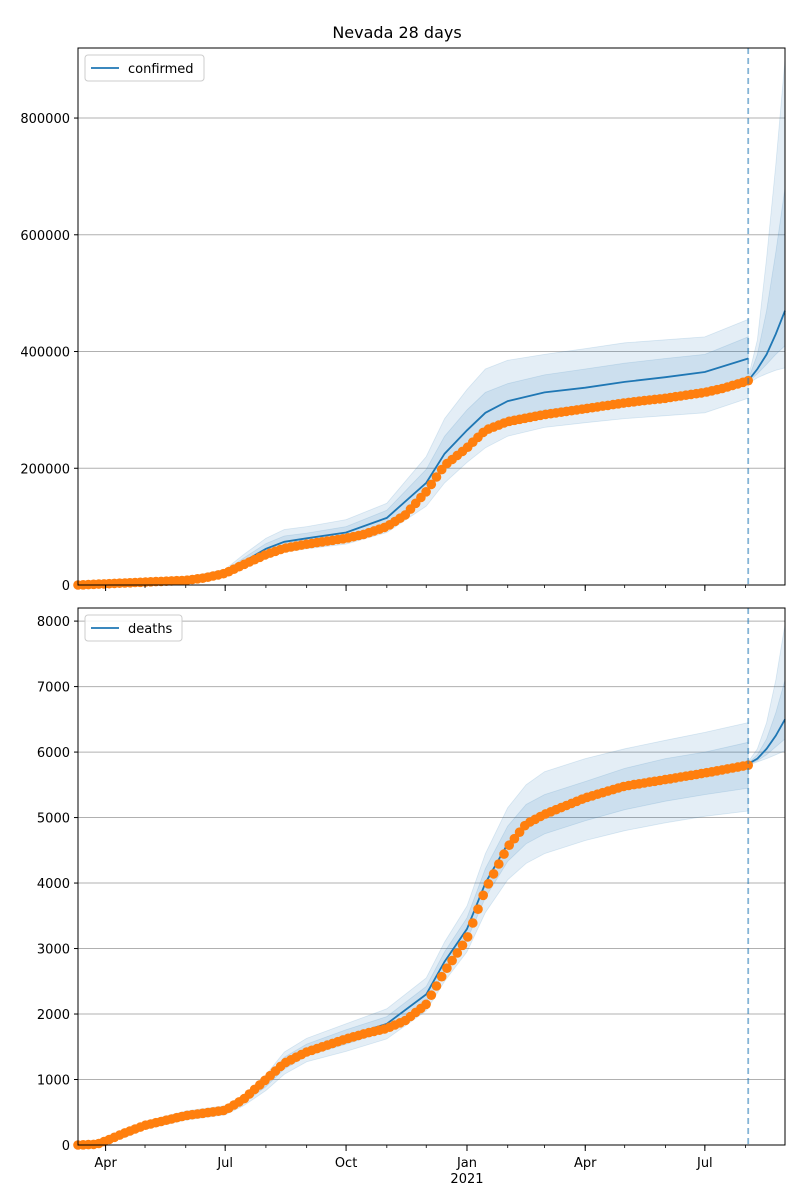 This screenshot has height=1200, width=800. Describe the element at coordinates (45, 469) in the screenshot. I see `y-tick-label: 200000` at that location.